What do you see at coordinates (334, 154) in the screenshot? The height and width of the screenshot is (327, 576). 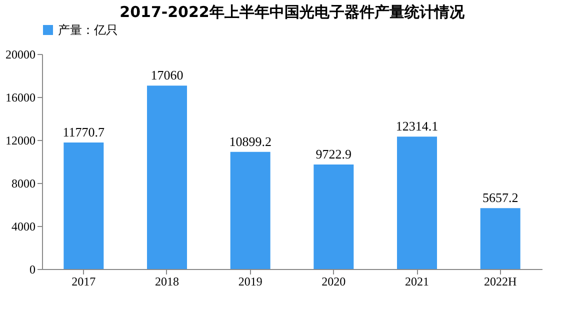 I see `data-label: 9722.9` at bounding box center [334, 154].